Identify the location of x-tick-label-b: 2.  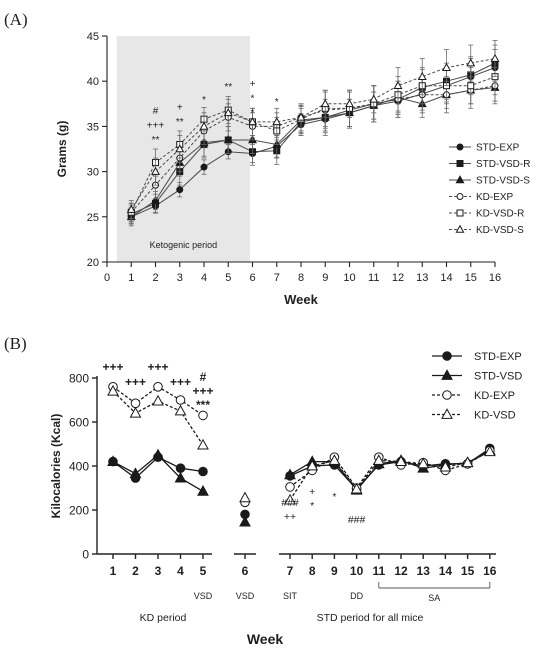
(135, 571).